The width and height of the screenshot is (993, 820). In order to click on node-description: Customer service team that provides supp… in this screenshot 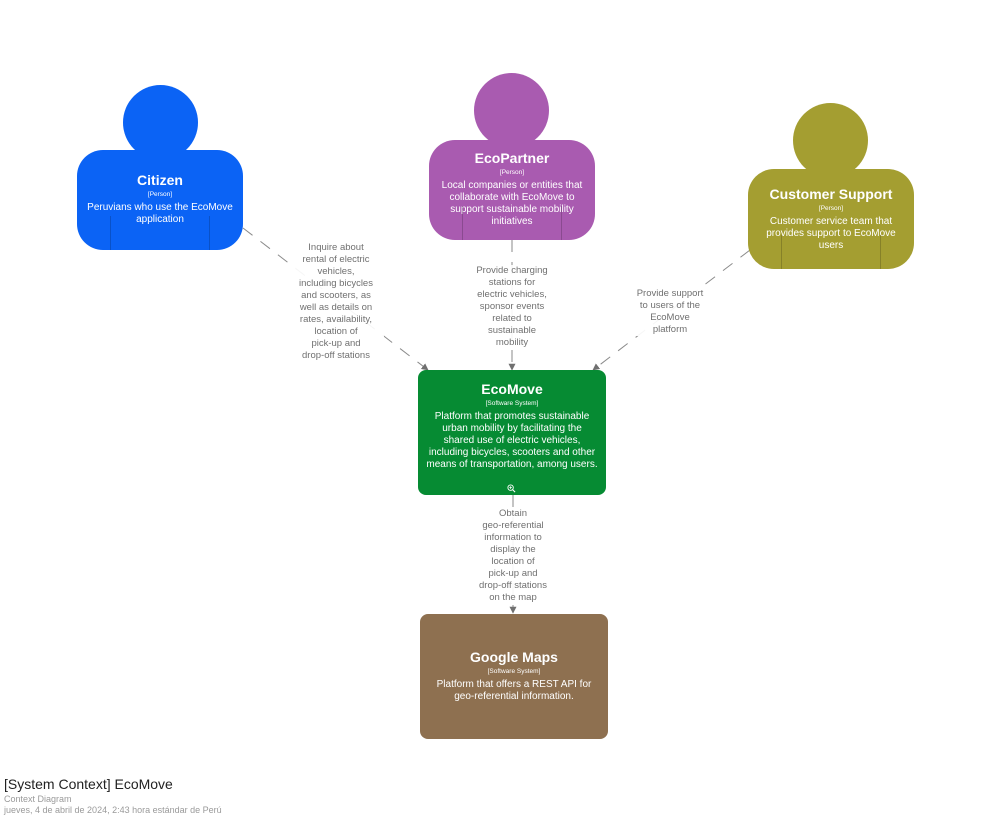, I will do `click(831, 233)`.